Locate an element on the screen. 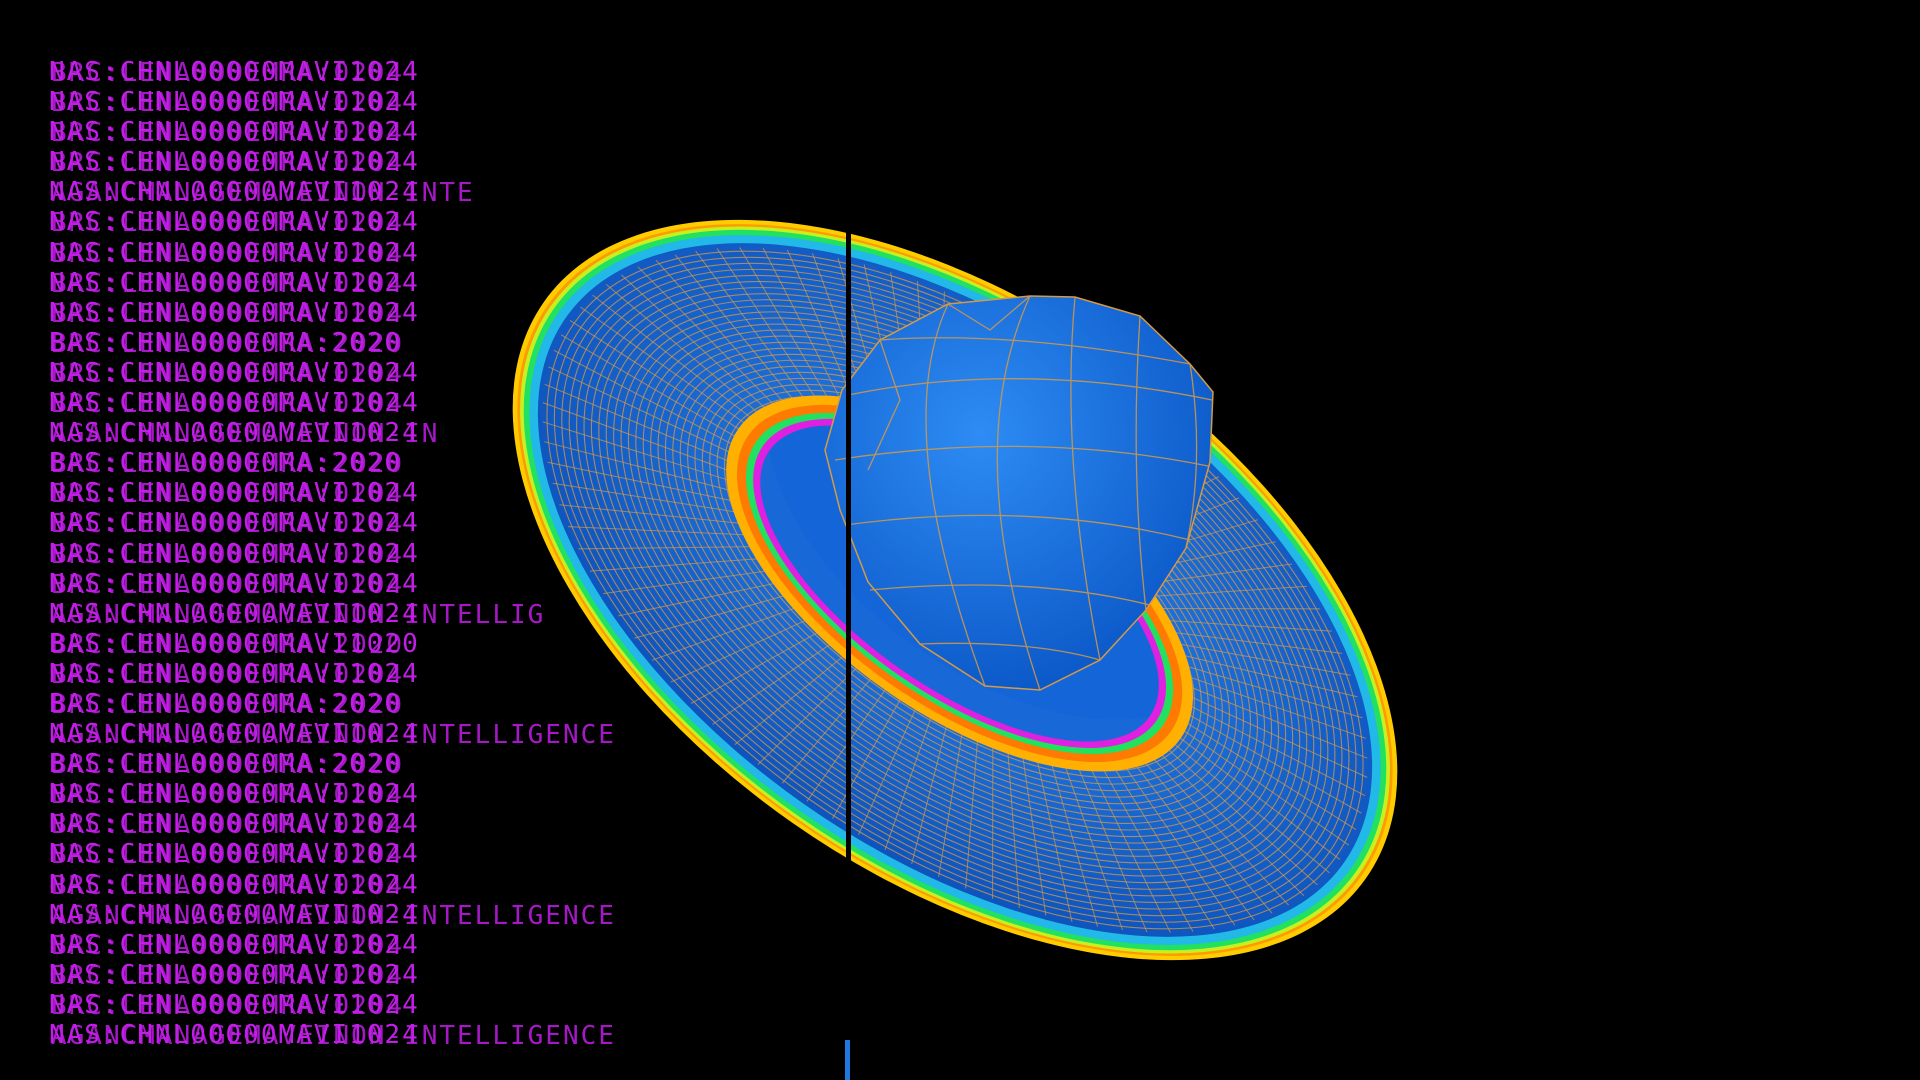 This screenshot has height=1080, width=1920. central-sphere is located at coordinates (1019, 493).